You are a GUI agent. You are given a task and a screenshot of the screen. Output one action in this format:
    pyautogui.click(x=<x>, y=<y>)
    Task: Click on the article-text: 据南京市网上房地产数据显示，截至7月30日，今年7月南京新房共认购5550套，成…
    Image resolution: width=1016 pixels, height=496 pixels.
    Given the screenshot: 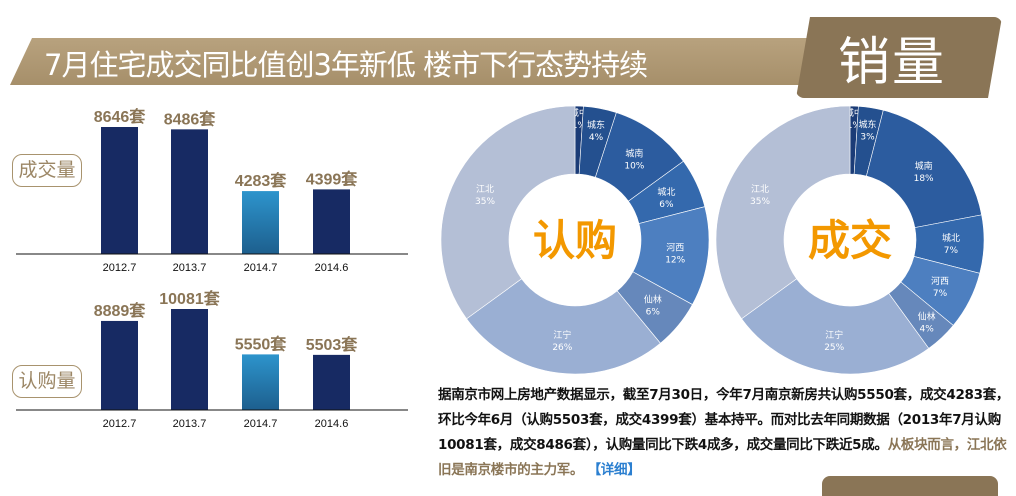 What is the action you would take?
    pyautogui.click(x=724, y=420)
    